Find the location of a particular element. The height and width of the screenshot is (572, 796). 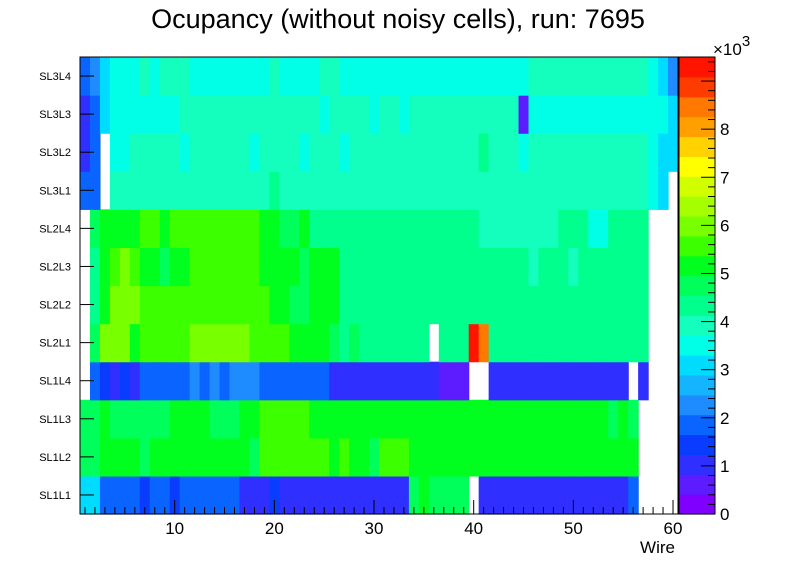

y-tick-label: SL2L3 is located at coordinates (55, 267).